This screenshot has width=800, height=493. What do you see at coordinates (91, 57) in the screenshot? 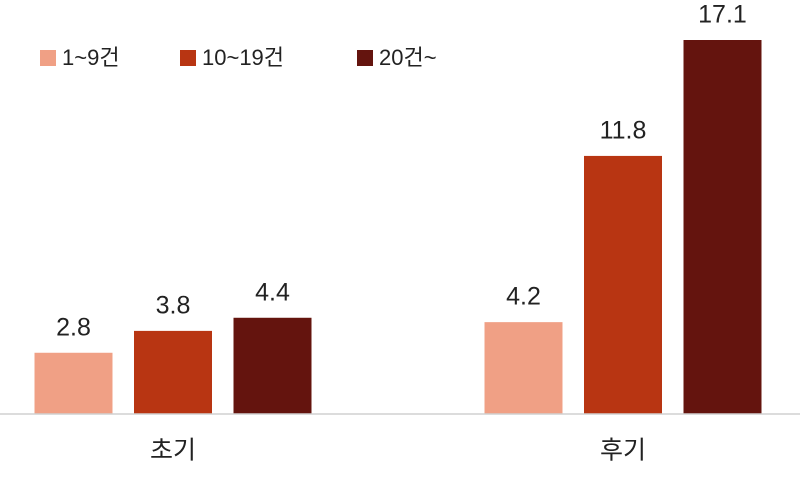
I see `legend-label: 1~9건` at bounding box center [91, 57].